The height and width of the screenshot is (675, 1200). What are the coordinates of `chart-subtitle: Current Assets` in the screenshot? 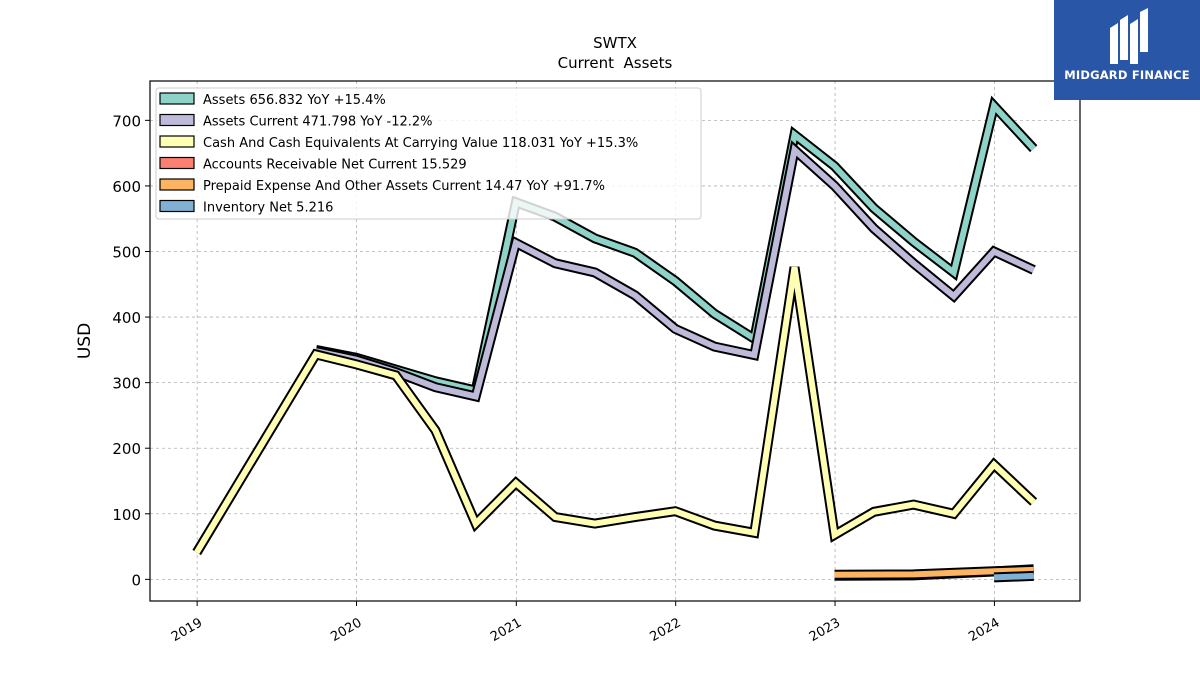 It's located at (615, 63).